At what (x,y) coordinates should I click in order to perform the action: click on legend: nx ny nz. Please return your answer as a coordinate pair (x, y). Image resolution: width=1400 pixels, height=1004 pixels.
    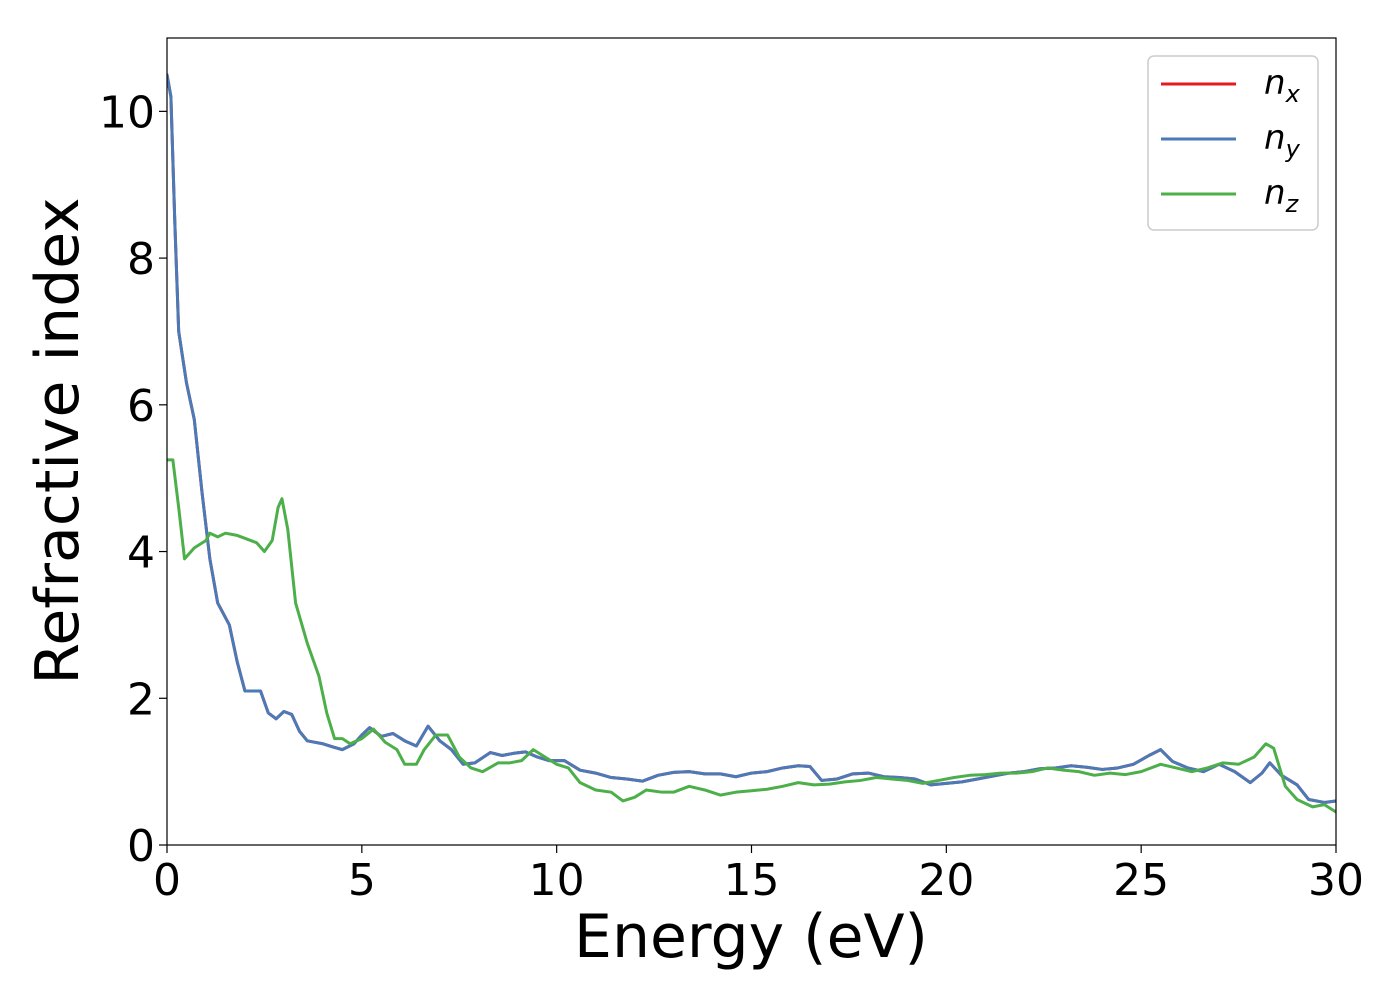
    Looking at the image, I should click on (1233, 143).